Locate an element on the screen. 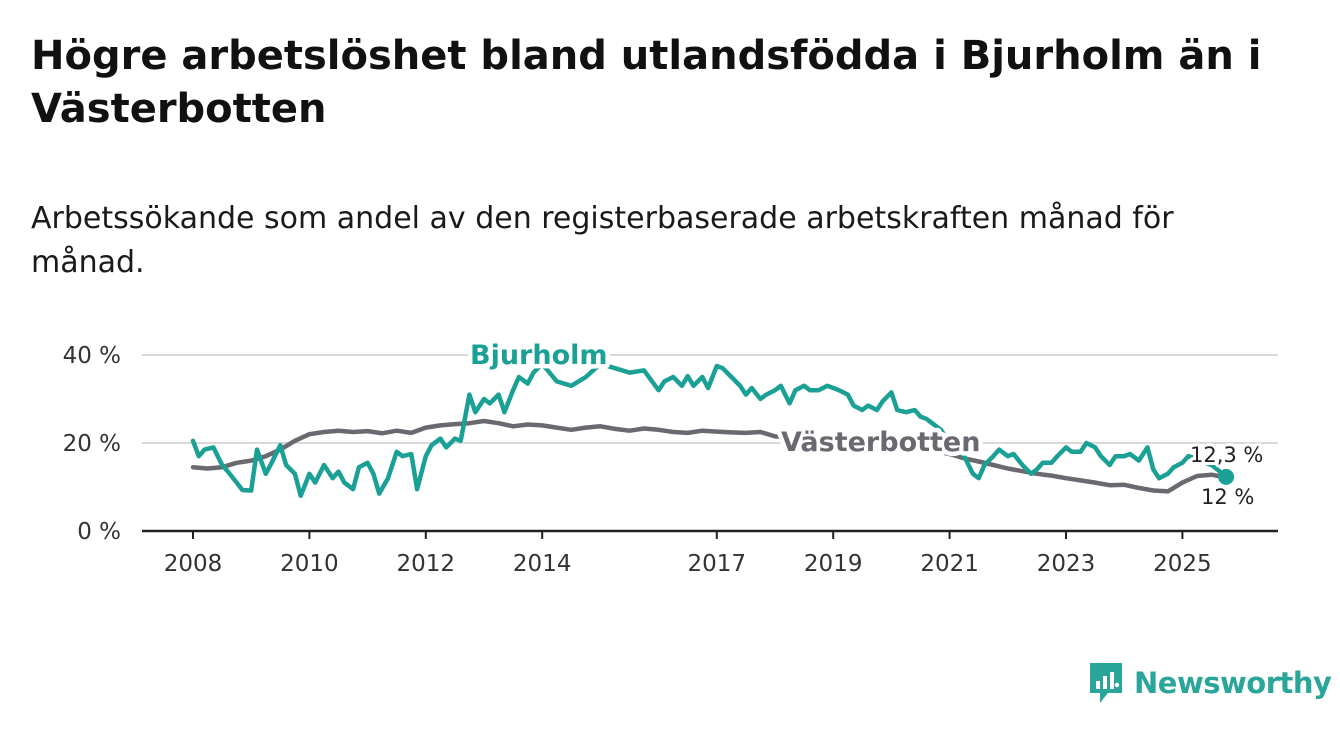  x-tick-label: 2017 is located at coordinates (717, 564).